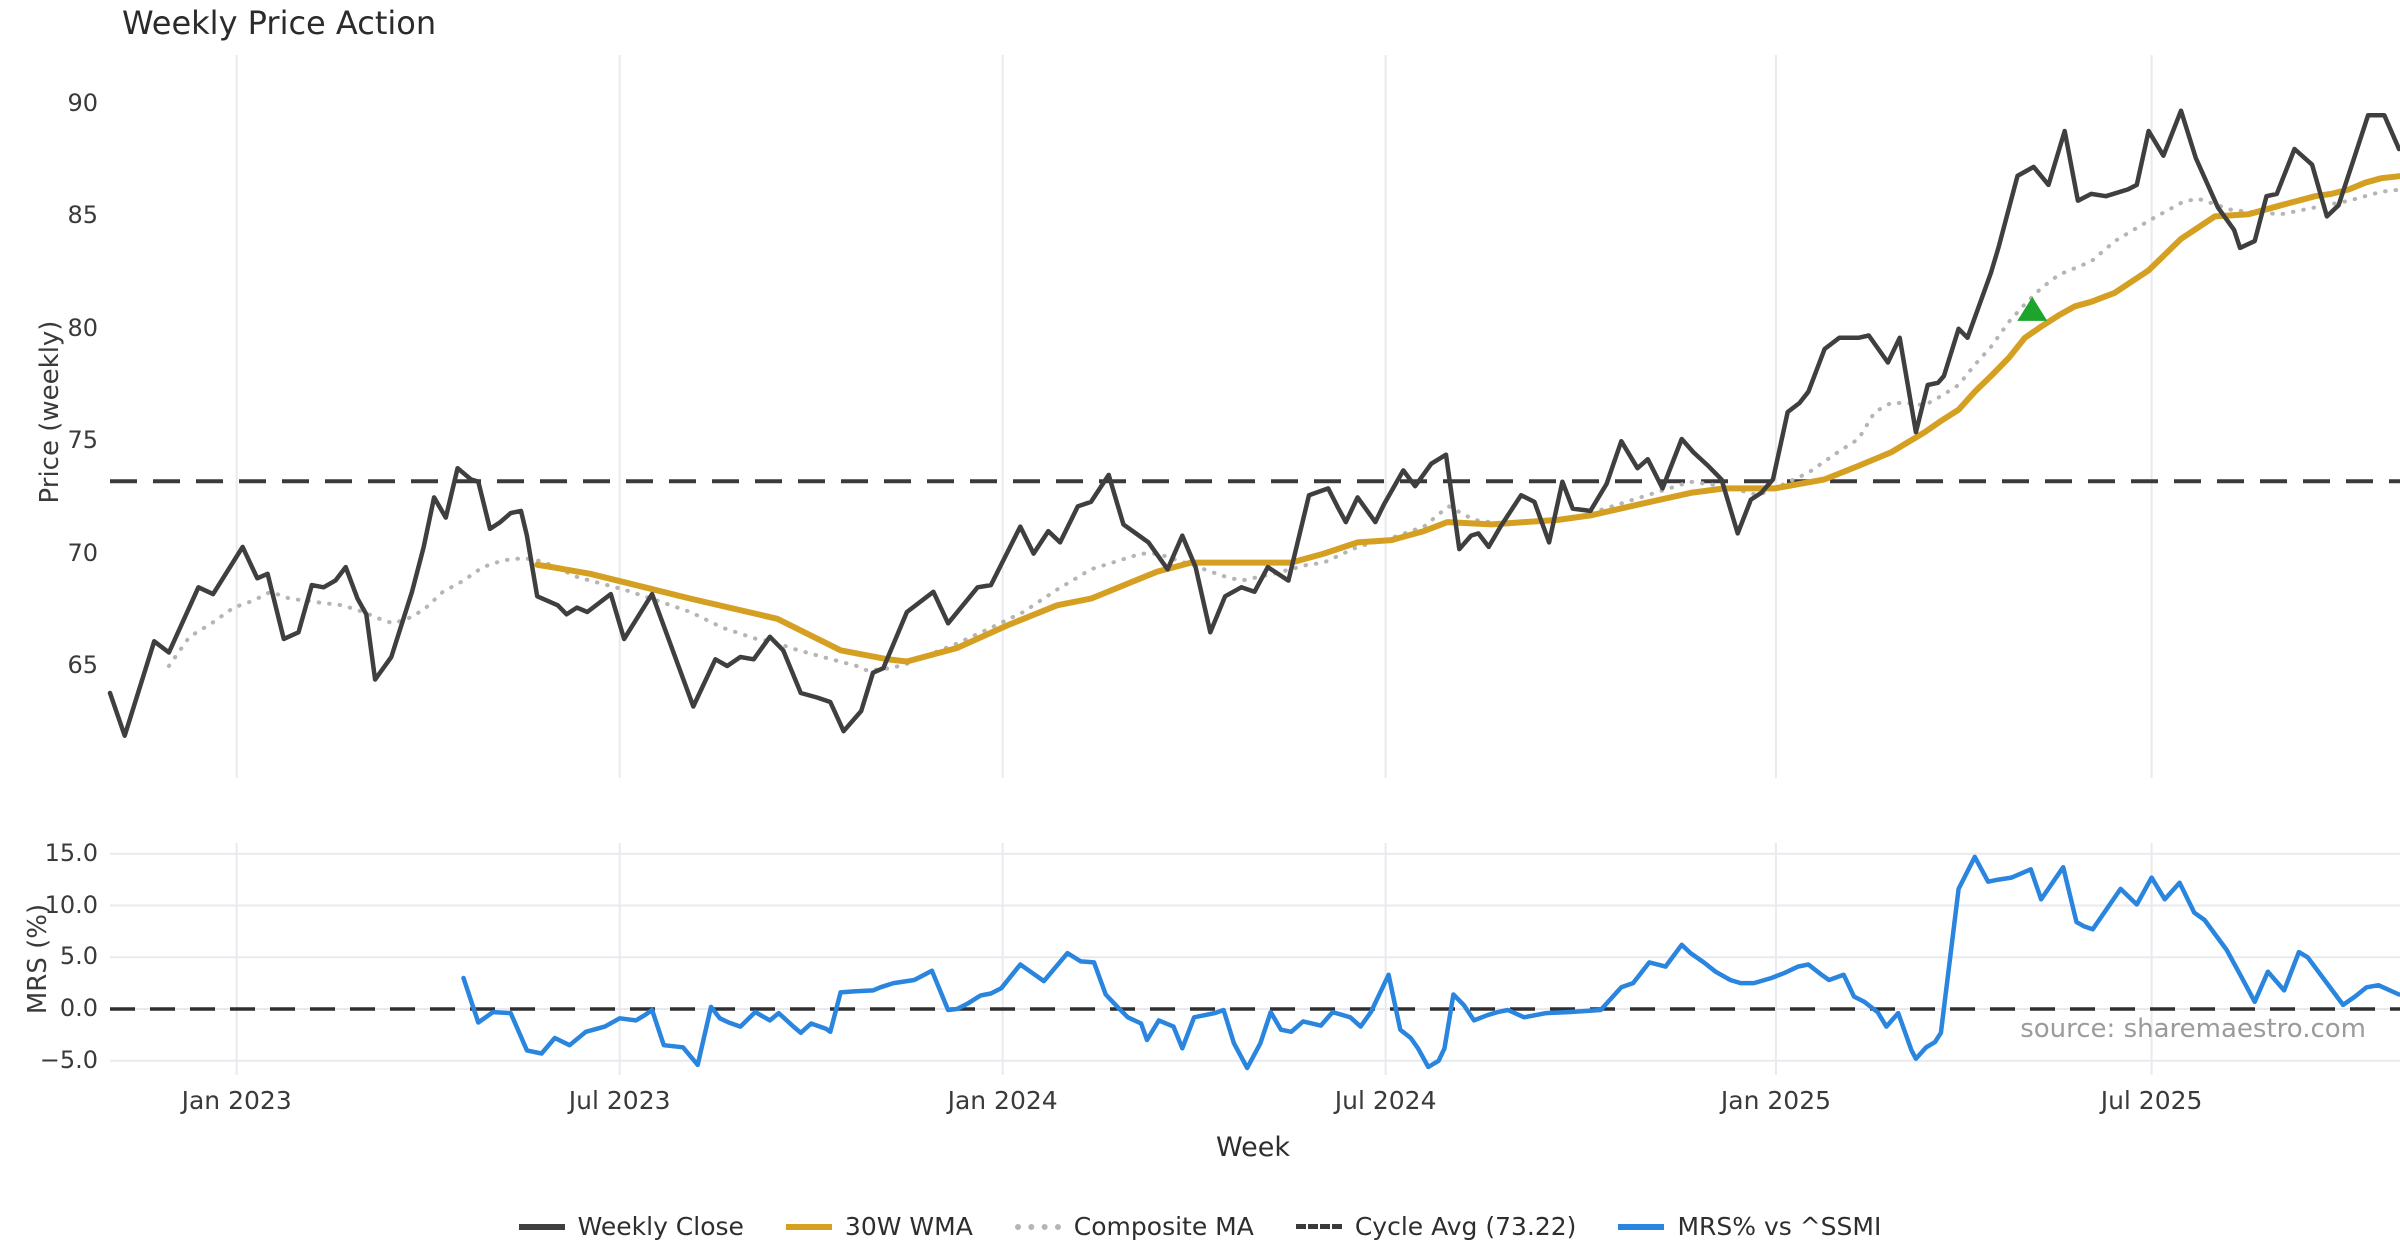 The width and height of the screenshot is (2400, 1260). I want to click on x-tick-label: Jul 2025, so click(2151, 1100).